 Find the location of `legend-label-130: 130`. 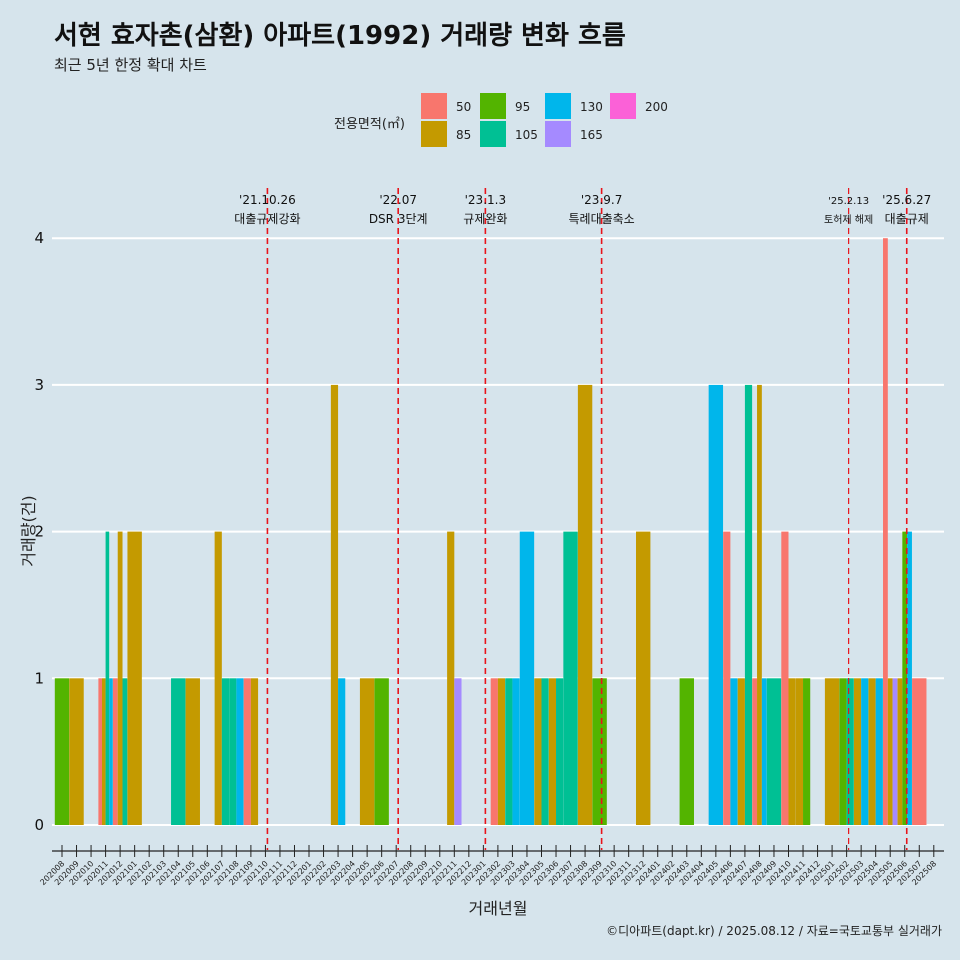

legend-label-130: 130 is located at coordinates (591, 107).